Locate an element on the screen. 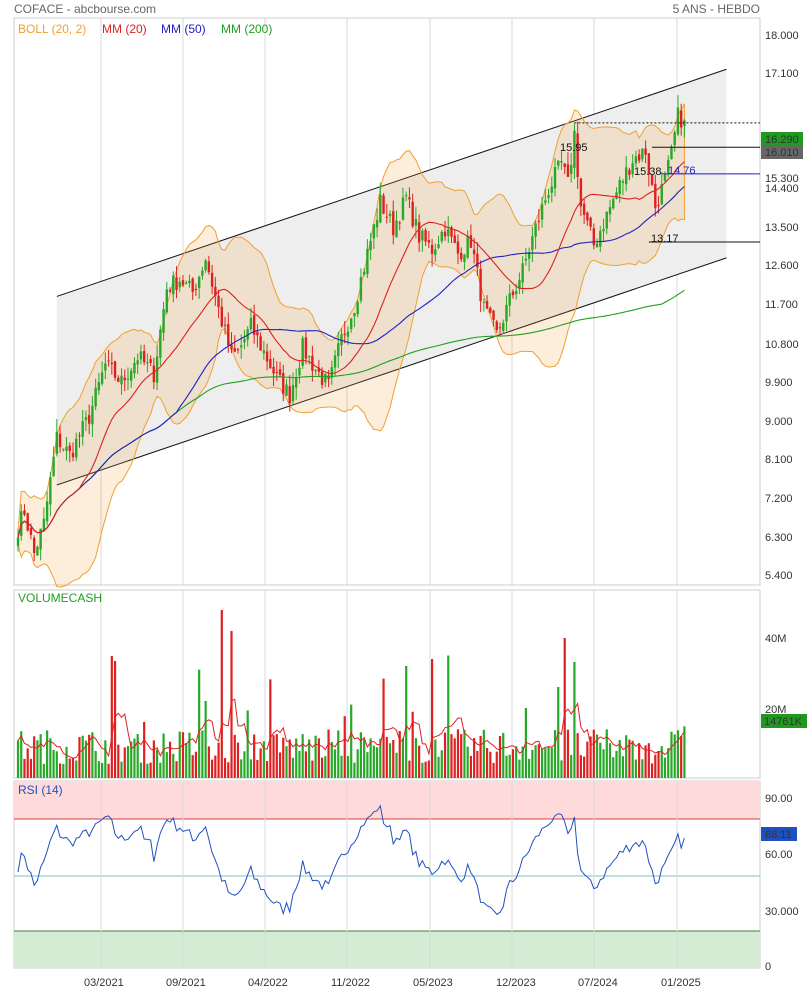 This screenshot has width=810, height=991. volume-average-line is located at coordinates (351, 728).